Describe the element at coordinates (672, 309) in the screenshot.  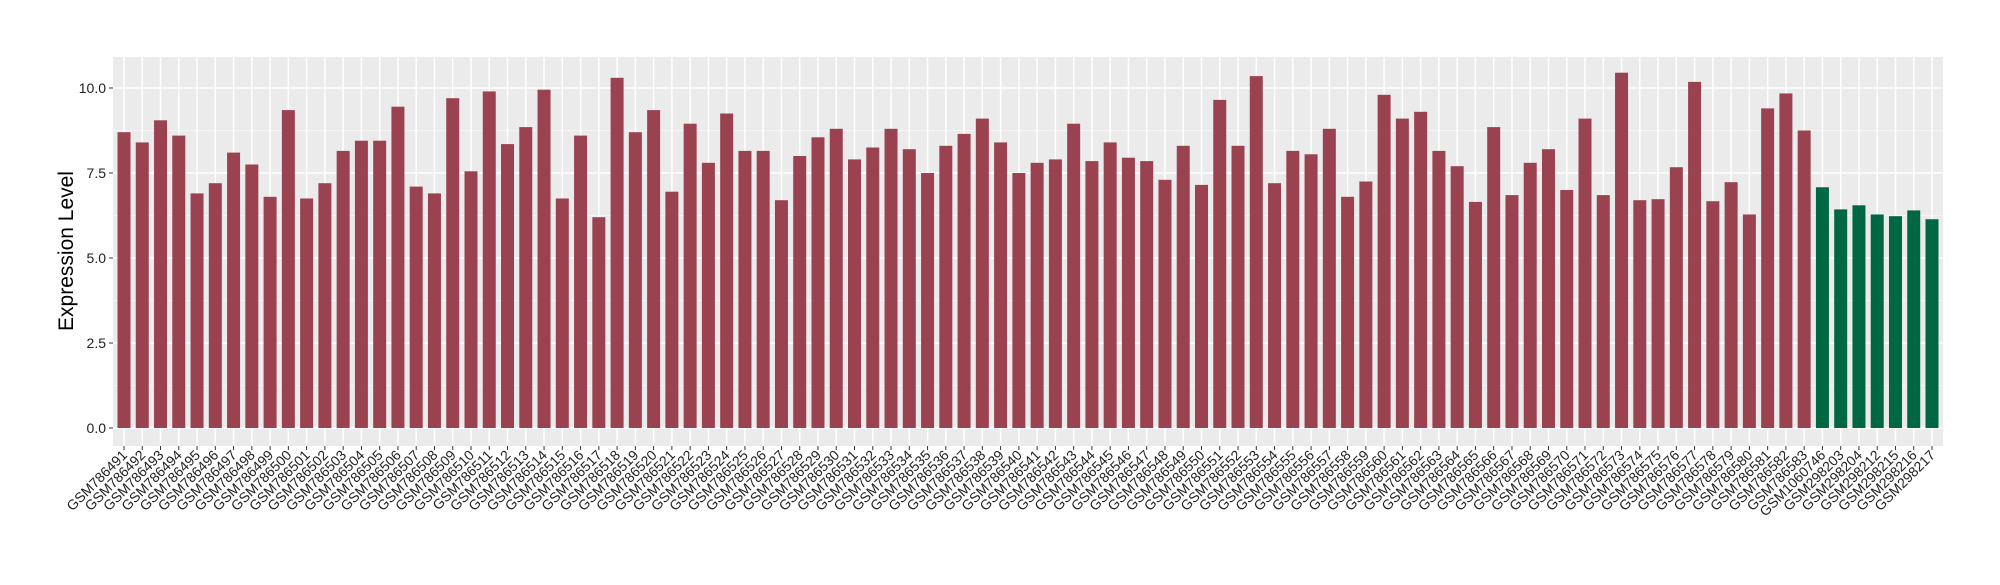
I see `bar-GSM786521` at that location.